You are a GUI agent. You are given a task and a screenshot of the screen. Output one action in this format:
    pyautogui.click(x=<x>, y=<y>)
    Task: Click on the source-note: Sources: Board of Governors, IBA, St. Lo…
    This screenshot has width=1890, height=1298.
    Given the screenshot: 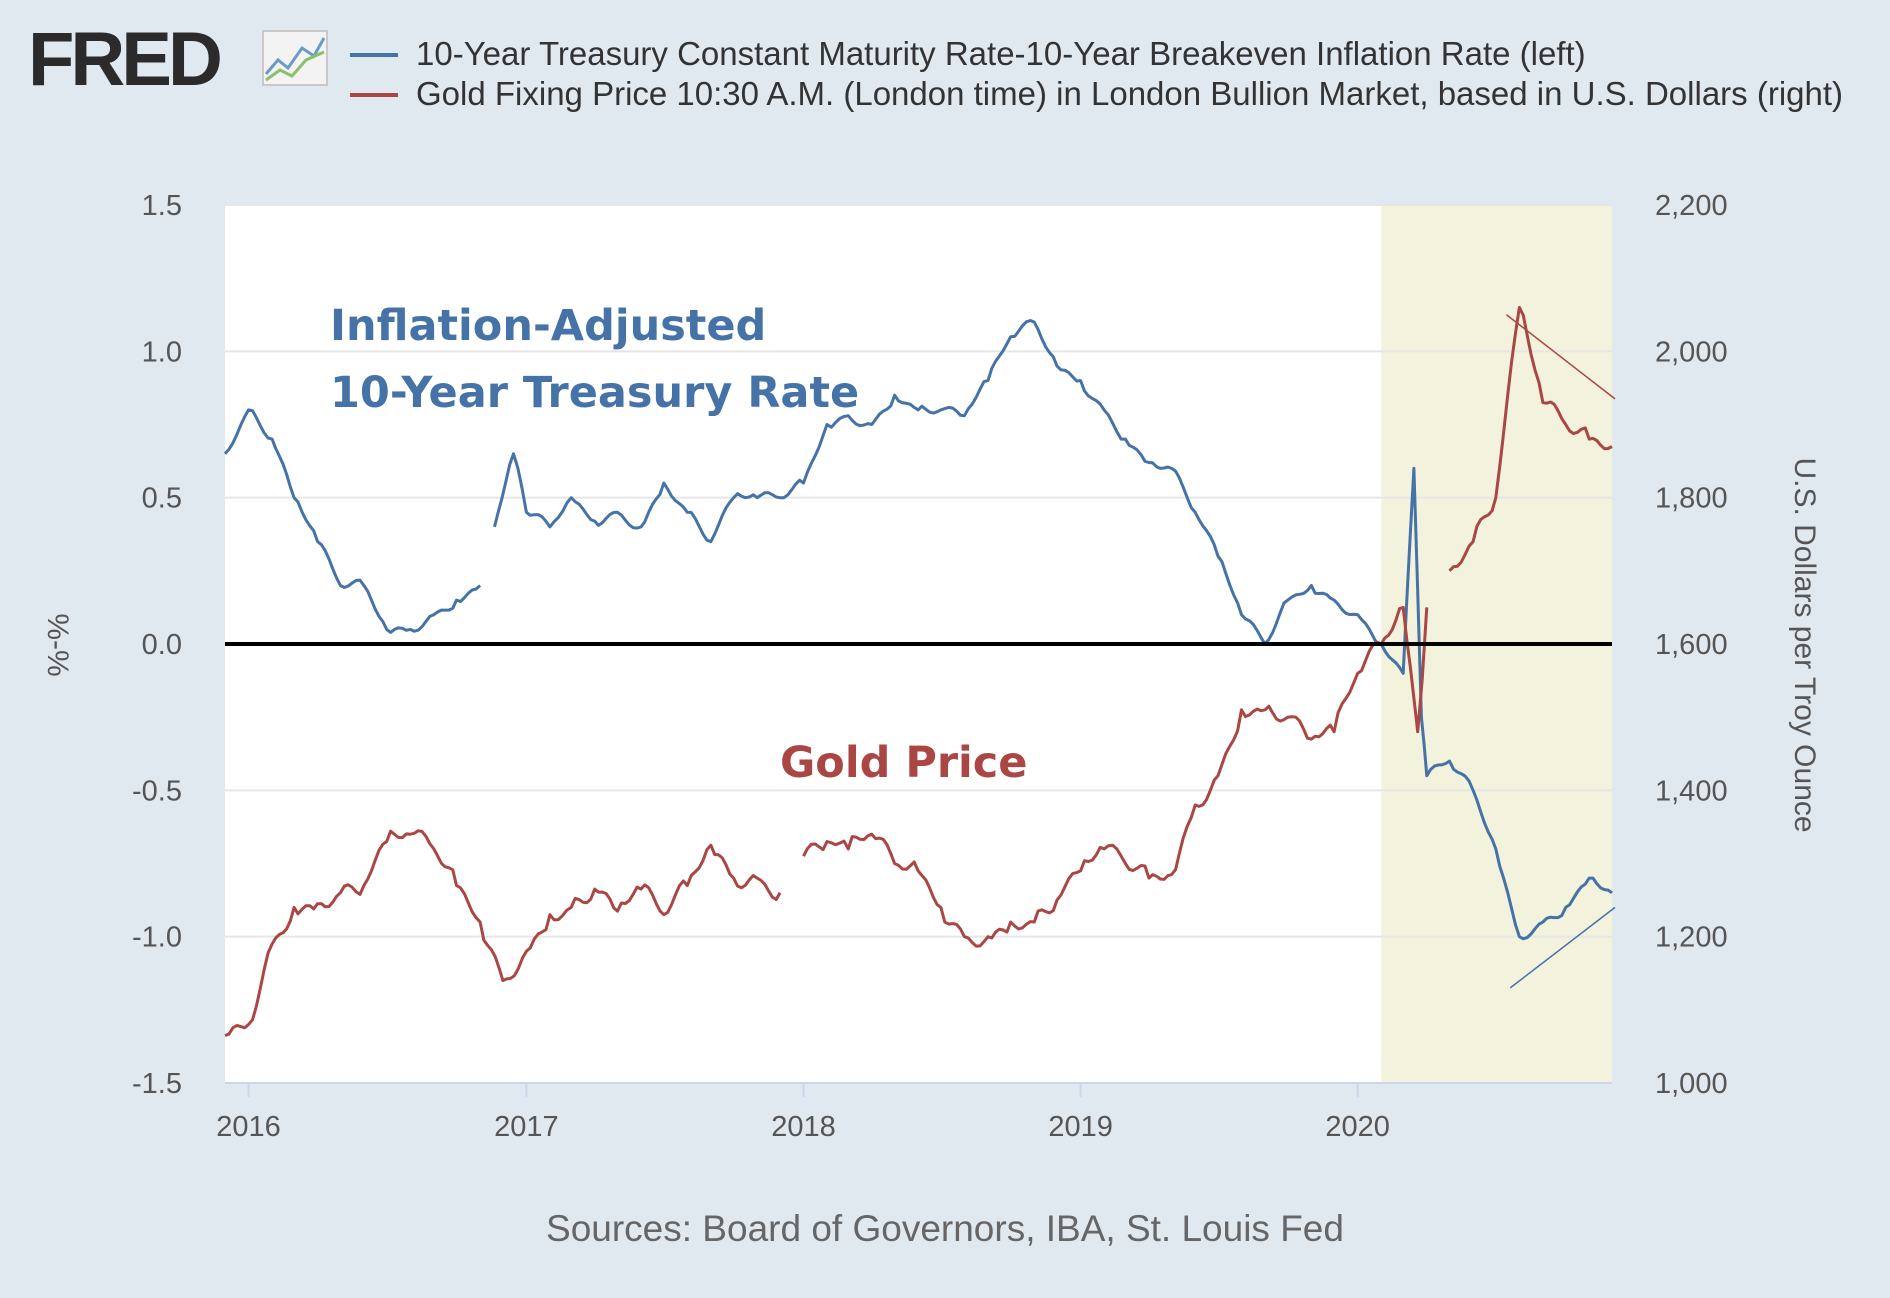 What is the action you would take?
    pyautogui.click(x=945, y=1228)
    